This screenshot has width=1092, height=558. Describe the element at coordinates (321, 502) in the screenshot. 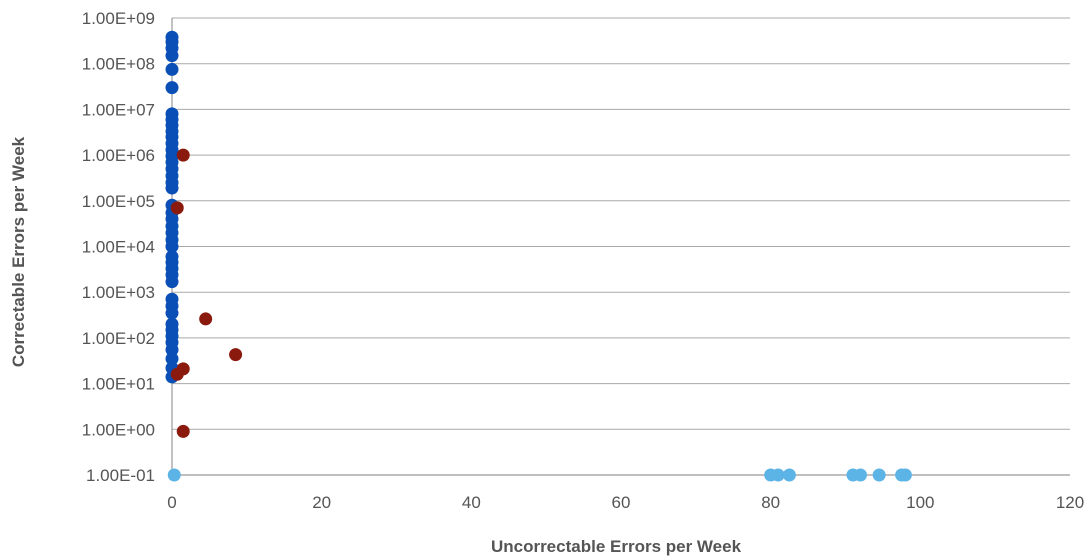

I see `x-tick-label: 20` at that location.